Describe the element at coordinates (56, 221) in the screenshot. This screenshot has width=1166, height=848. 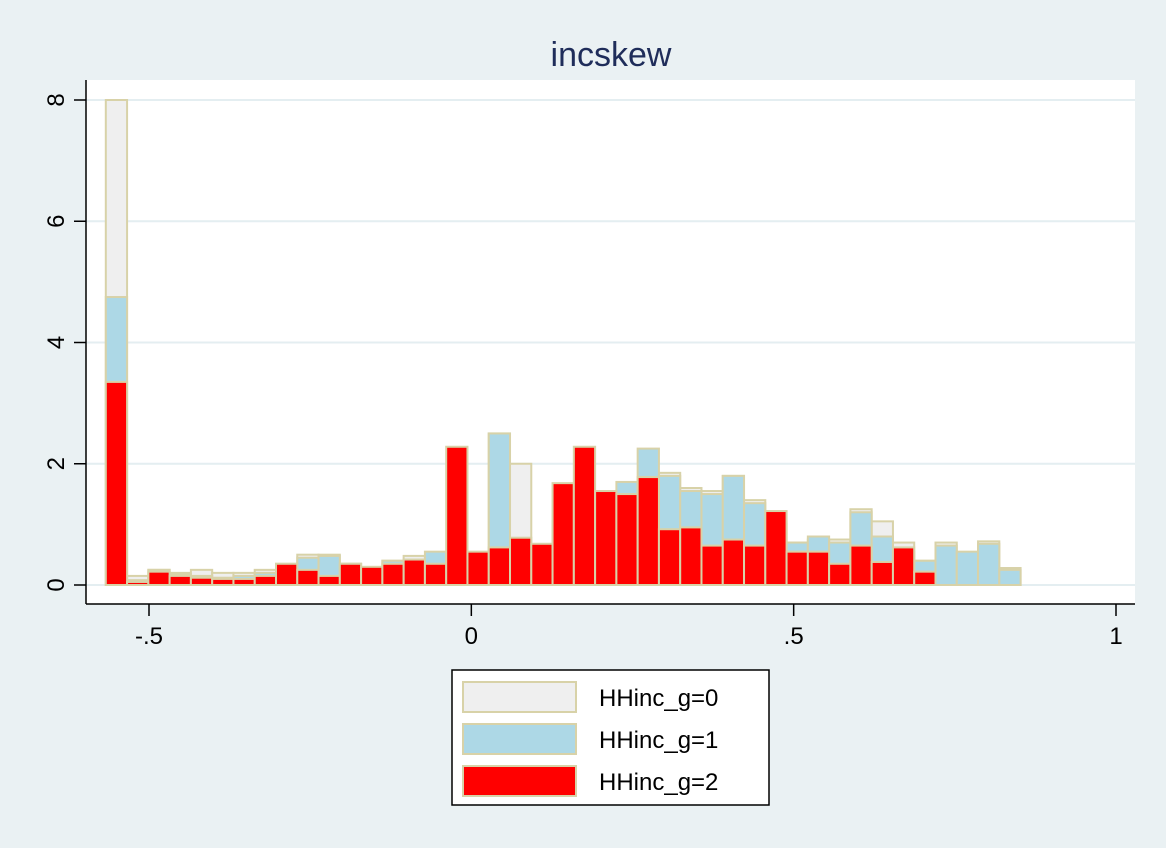
I see `y-tick-label: 6` at that location.